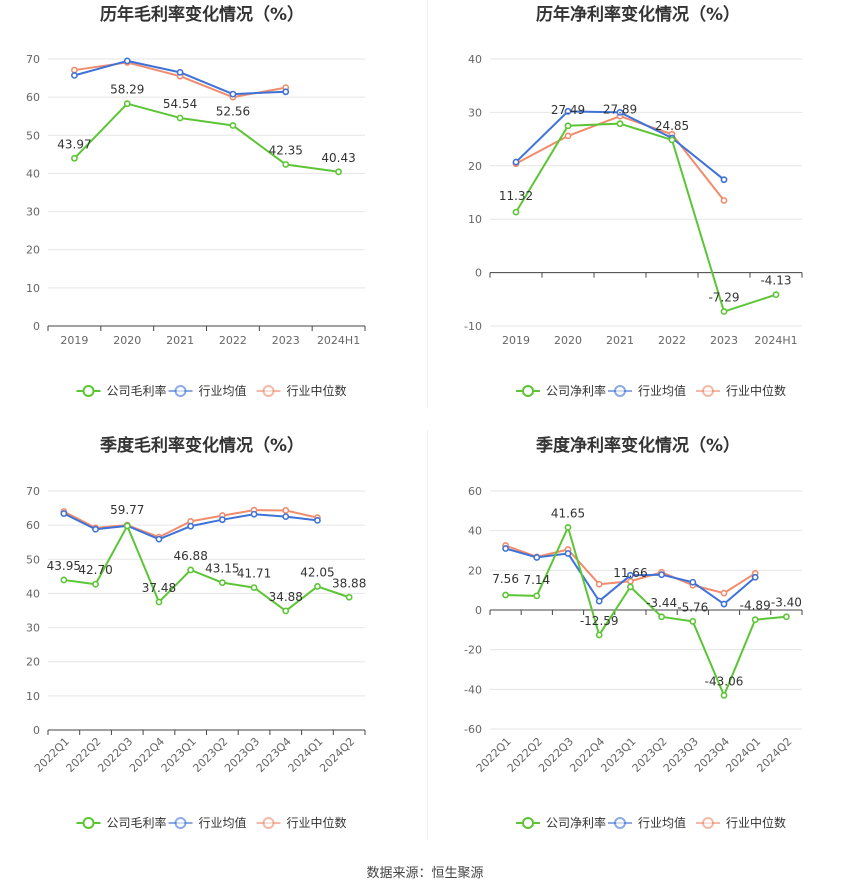 This screenshot has height=895, width=850. I want to click on data-label: 52.56, so click(233, 112).